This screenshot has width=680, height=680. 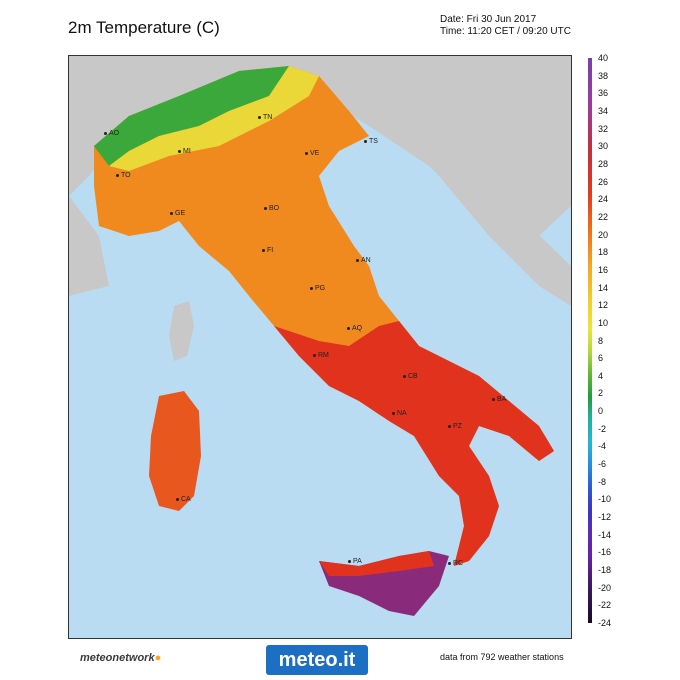 I want to click on city-marker: AN, so click(x=363, y=260).